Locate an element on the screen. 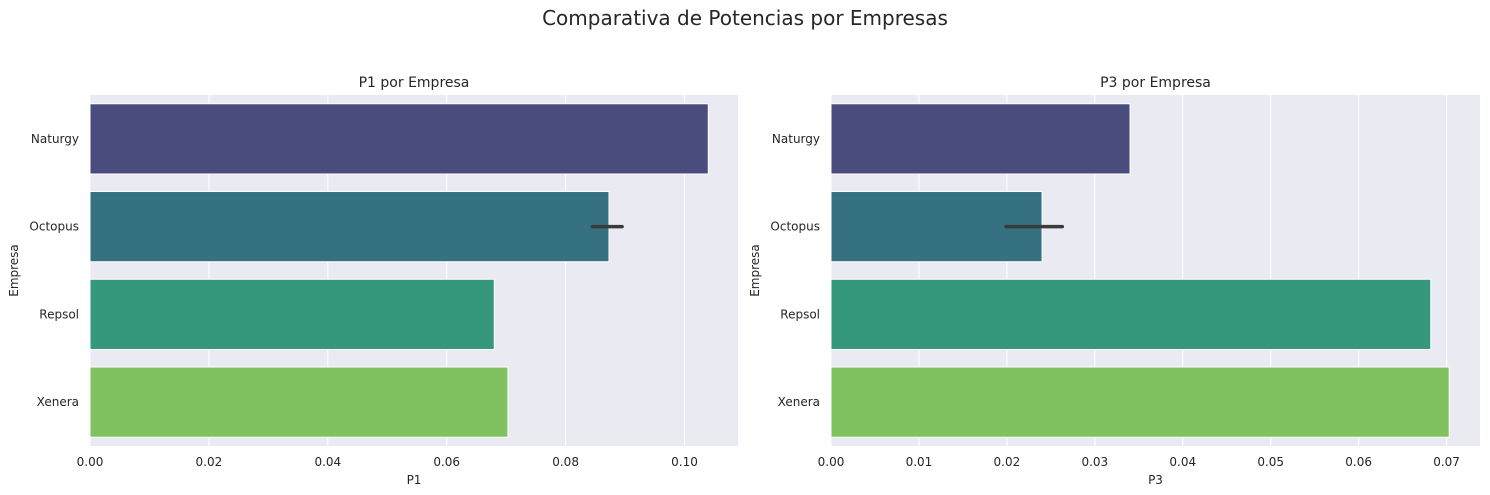 This screenshot has height=495, width=1490. chart2-y-tick-label: Octopus is located at coordinates (795, 227).